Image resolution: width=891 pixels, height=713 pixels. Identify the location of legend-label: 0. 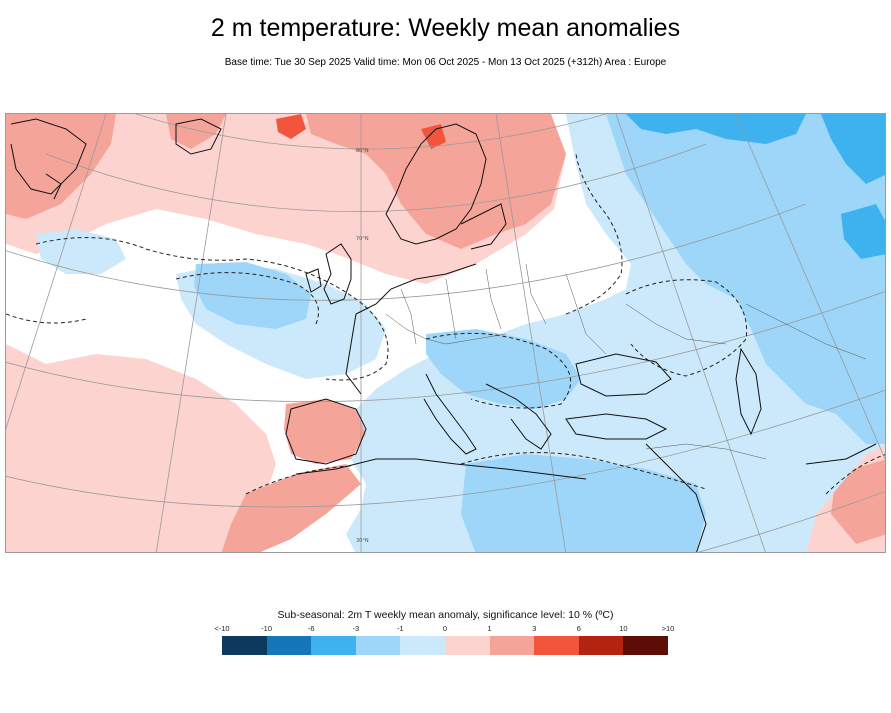
(445, 628).